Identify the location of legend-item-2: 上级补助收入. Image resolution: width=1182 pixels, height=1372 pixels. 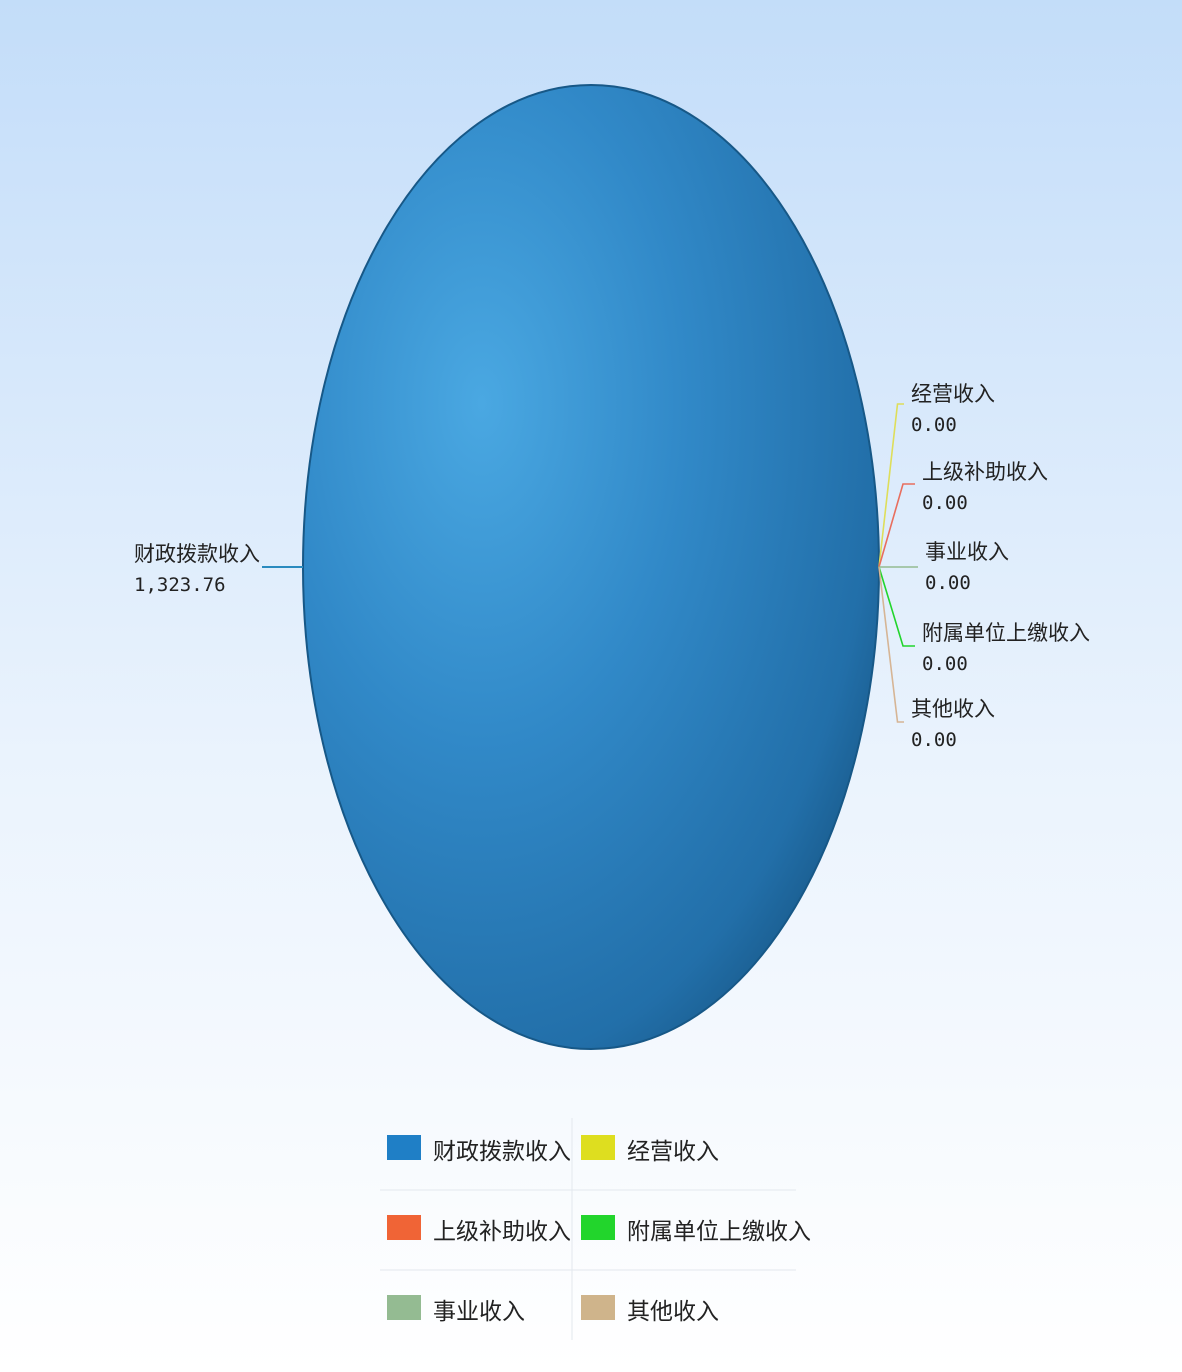
(479, 1230).